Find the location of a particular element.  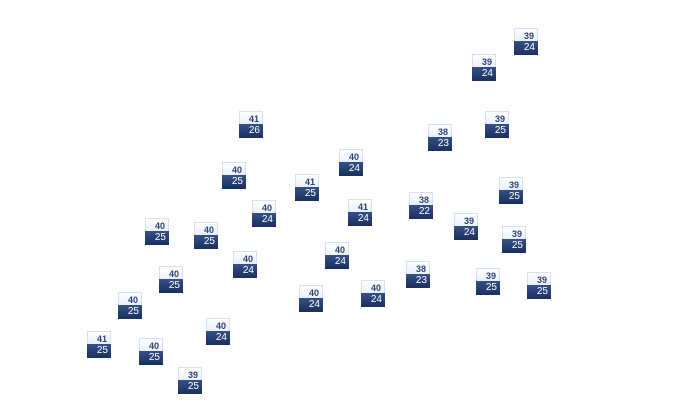

map-label-marker: 41 26 is located at coordinates (251, 124).